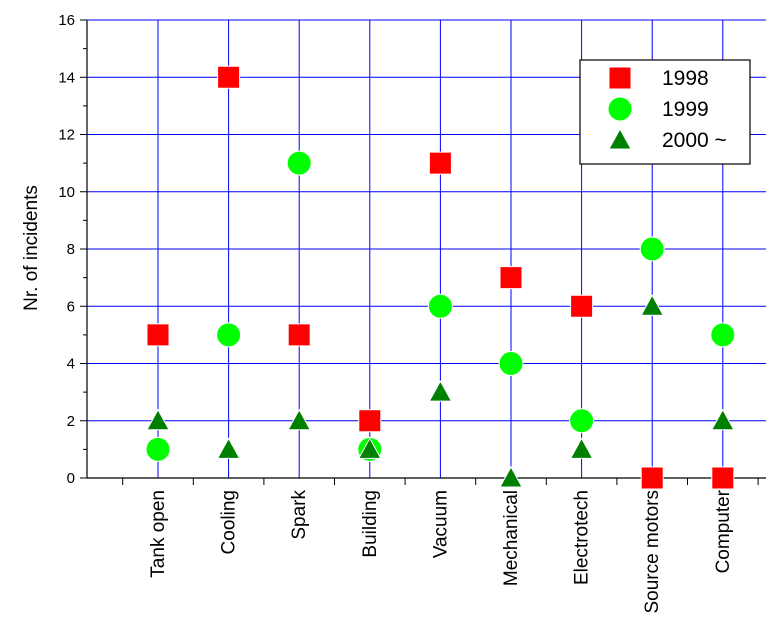  I want to click on y-tick-label: 14, so click(66, 77).